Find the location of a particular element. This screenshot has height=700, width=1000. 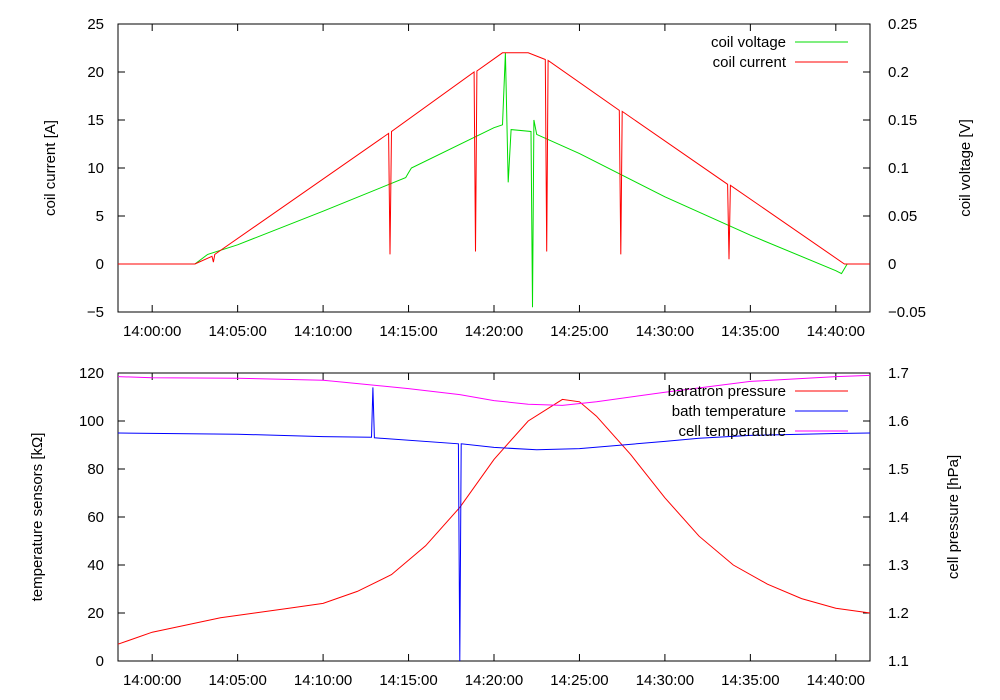

right-y-tick-label: 1.1 is located at coordinates (898, 661).